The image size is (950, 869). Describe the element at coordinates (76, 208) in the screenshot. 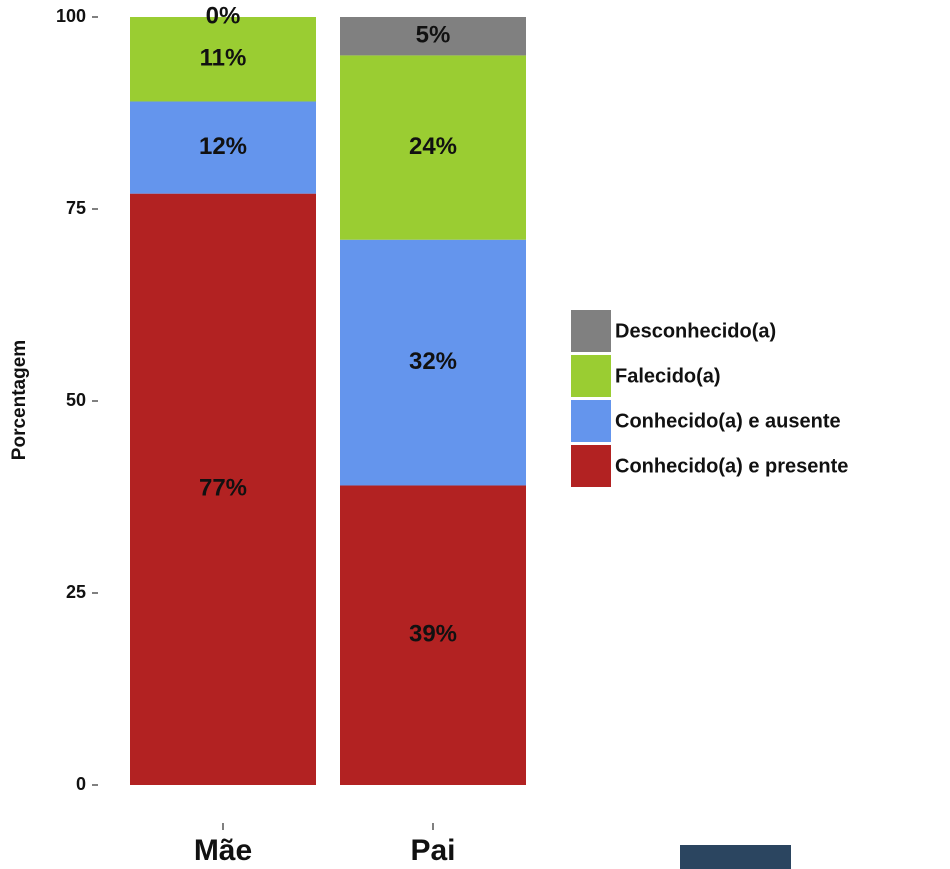

I see `y-tick-label: 75` at that location.